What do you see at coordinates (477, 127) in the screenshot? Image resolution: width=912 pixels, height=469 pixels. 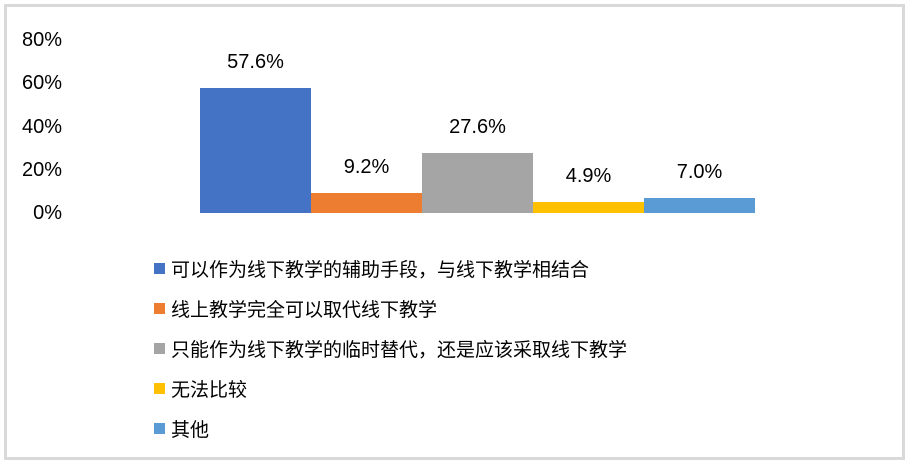 I see `bar-value-label: 27.6%` at bounding box center [477, 127].